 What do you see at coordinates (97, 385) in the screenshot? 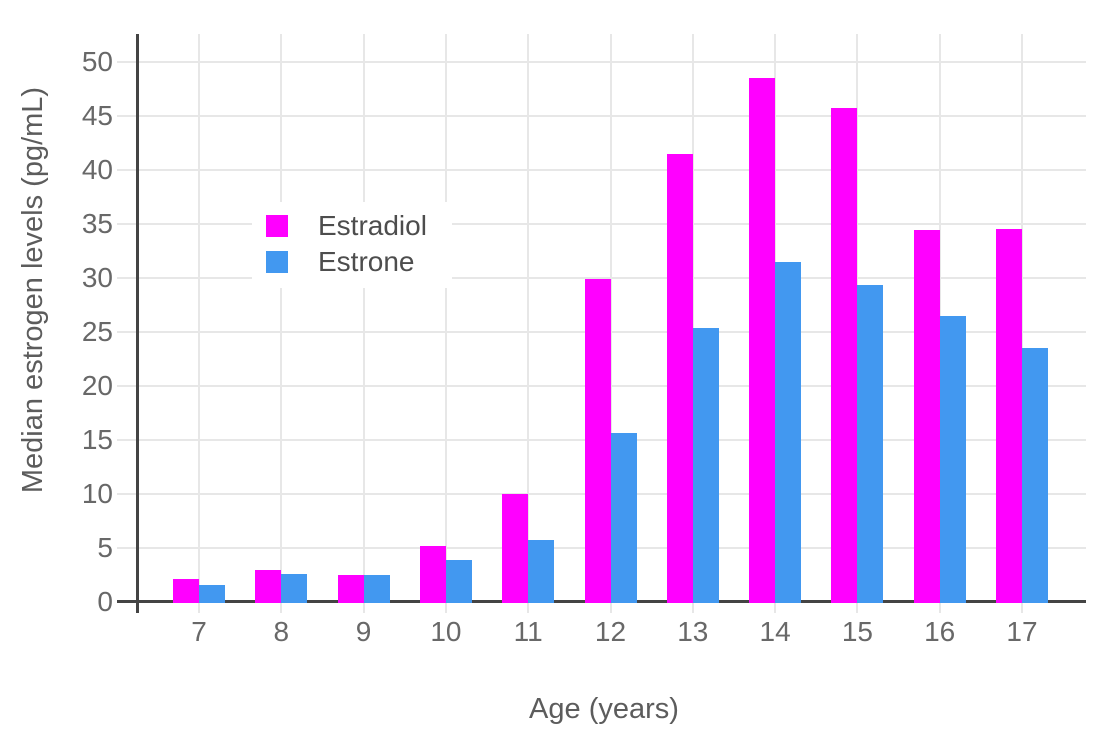
I see `y-tick-label: 20` at bounding box center [97, 385].